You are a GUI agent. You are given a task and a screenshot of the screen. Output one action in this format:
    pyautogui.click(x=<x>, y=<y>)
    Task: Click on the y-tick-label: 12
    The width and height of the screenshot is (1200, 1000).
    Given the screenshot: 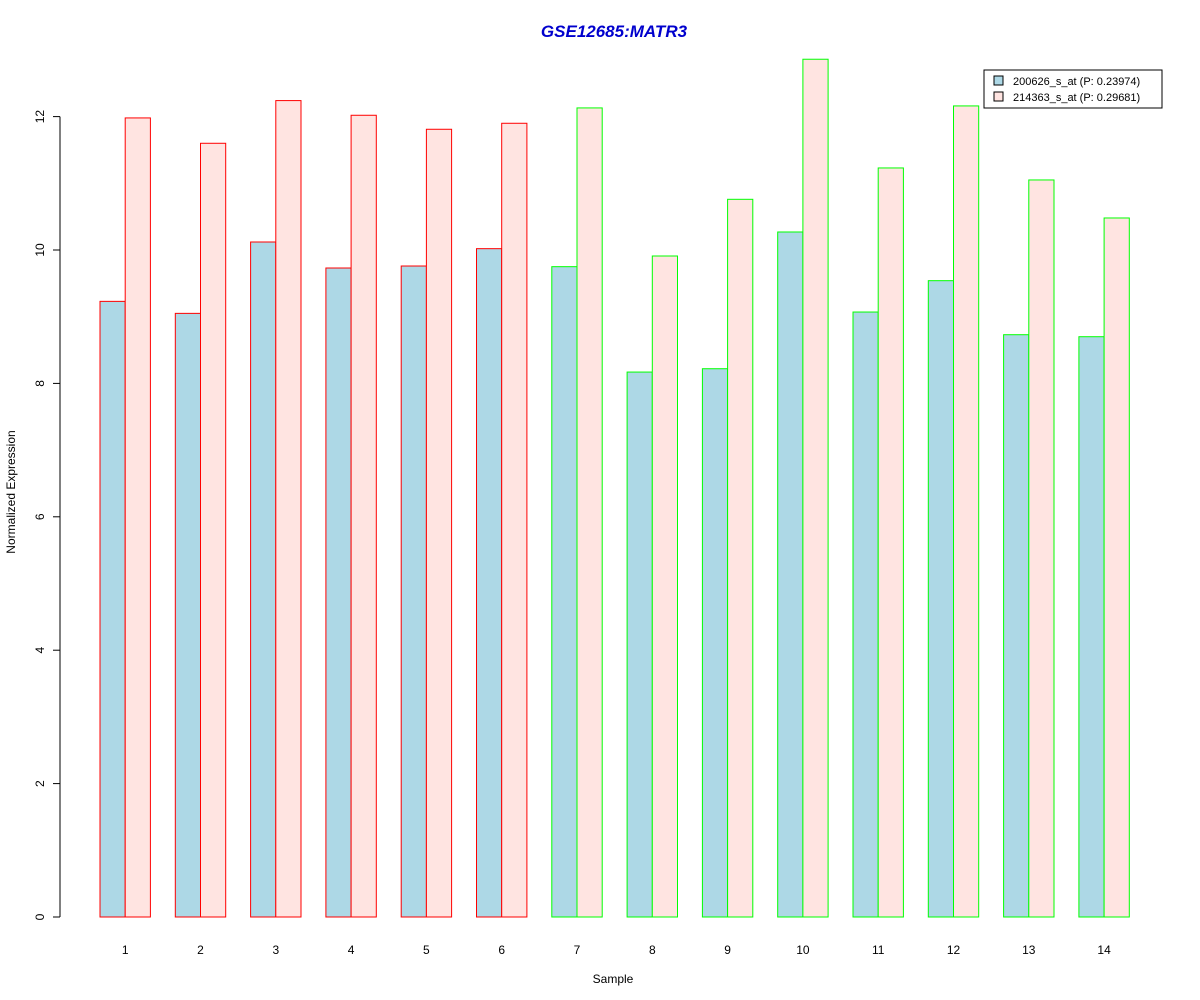 What is the action you would take?
    pyautogui.click(x=40, y=117)
    